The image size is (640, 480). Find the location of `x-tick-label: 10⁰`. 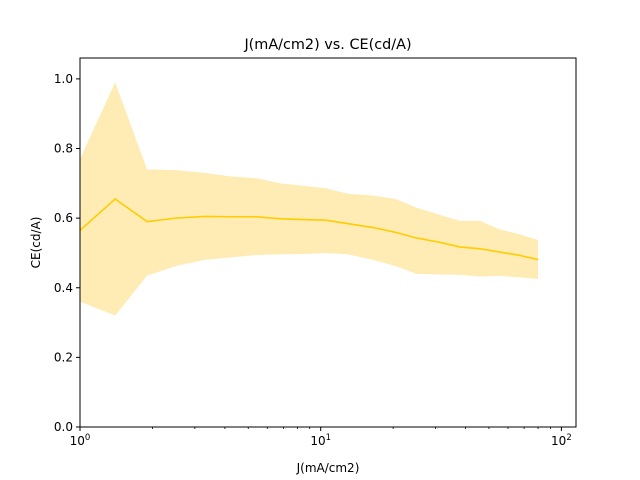

x-tick-label: 10⁰ is located at coordinates (80, 440).